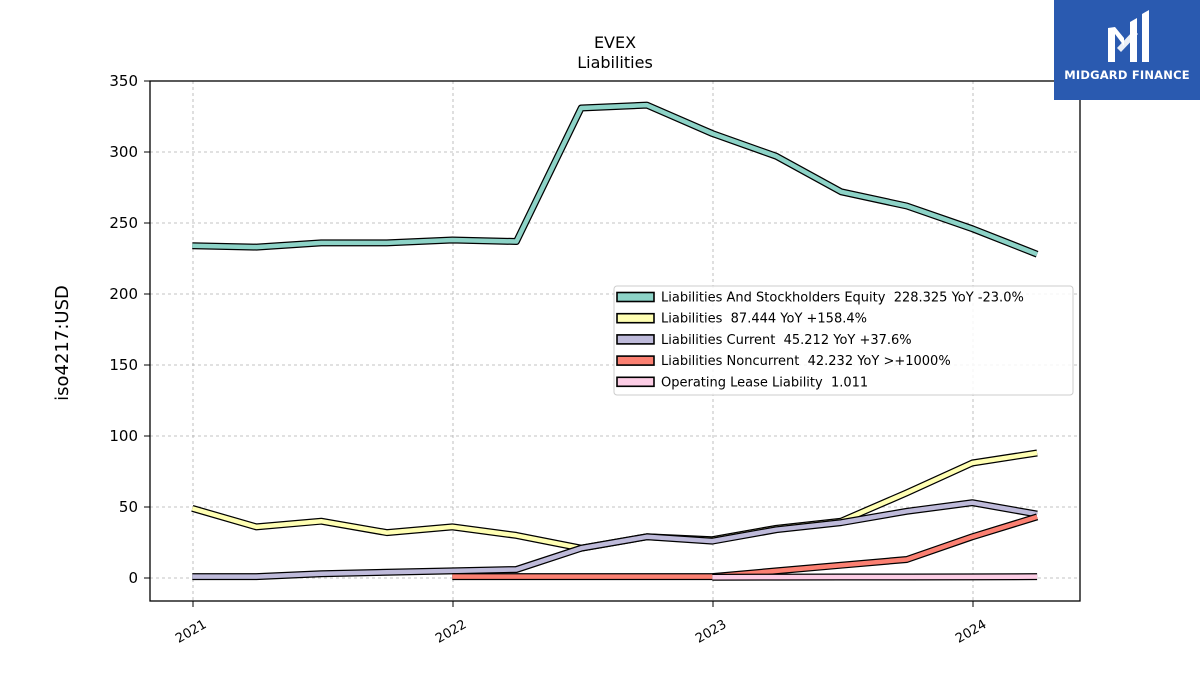 The width and height of the screenshot is (1200, 675). I want to click on legend-item: Liabilities Current 45.212 YoY +37.6%, so click(764, 340).